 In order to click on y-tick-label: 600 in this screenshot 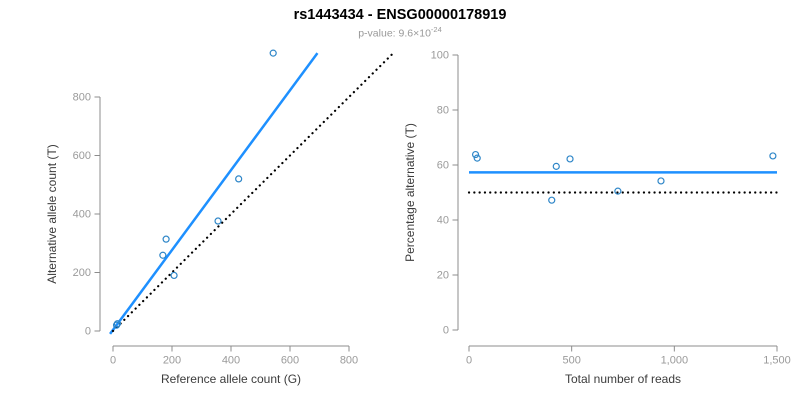, I will do `click(82, 156)`.